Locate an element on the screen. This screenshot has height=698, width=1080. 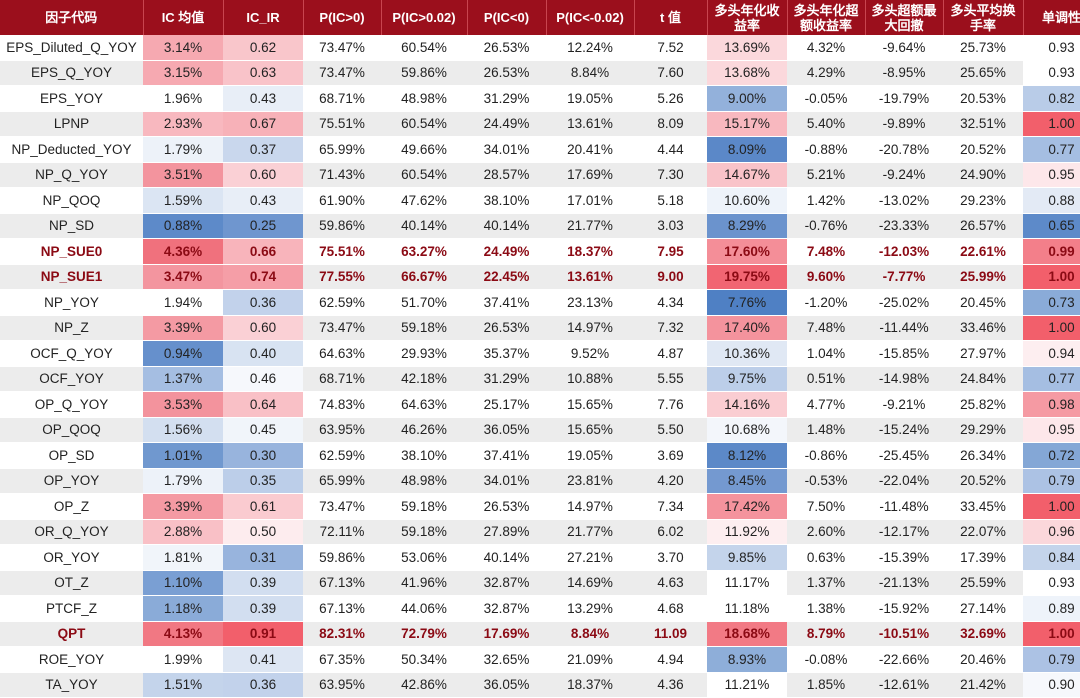
table-cell: 28.57% is located at coordinates (506, 175).